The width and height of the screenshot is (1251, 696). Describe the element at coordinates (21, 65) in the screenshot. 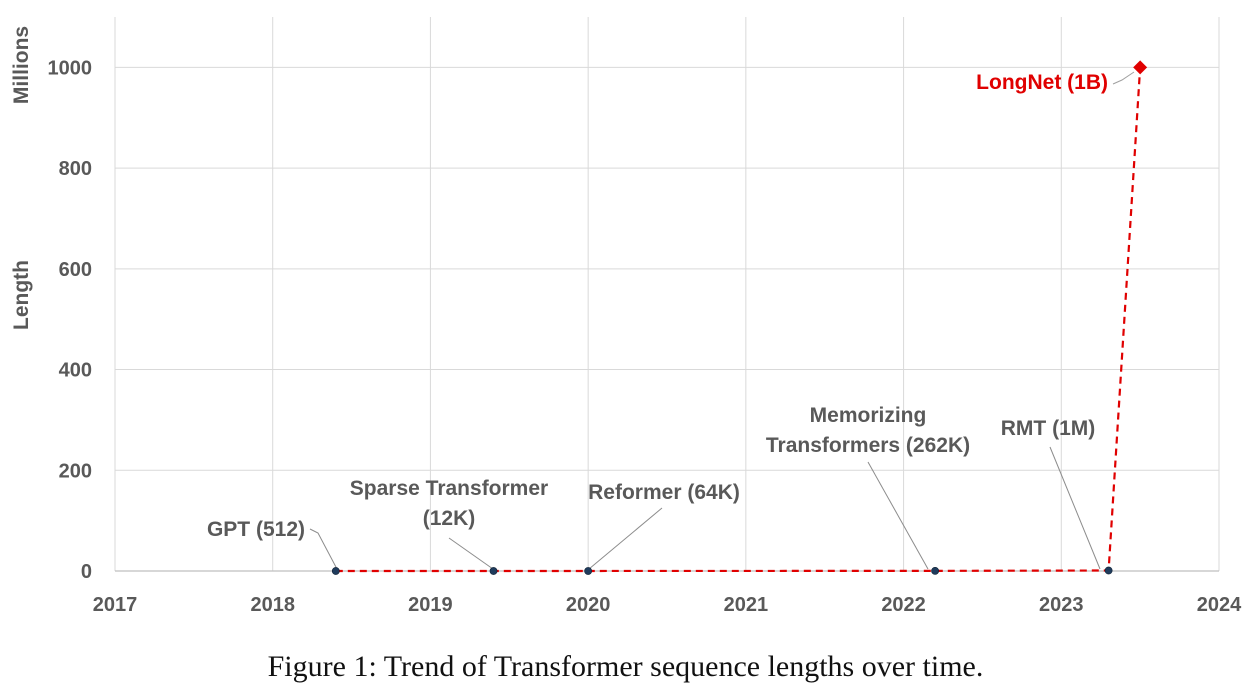

I see `y-axis-unit-label: Millions` at that location.